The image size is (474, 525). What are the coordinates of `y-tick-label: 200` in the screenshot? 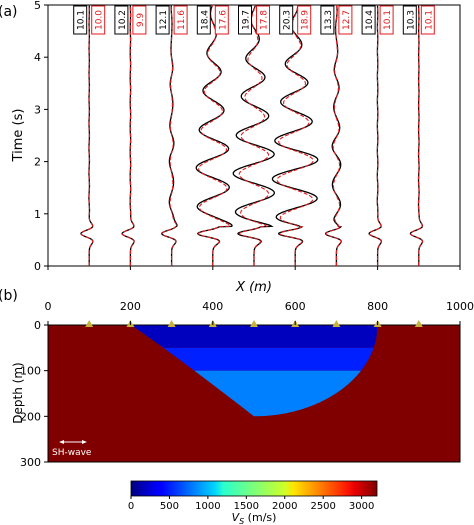 It's located at (30, 416).